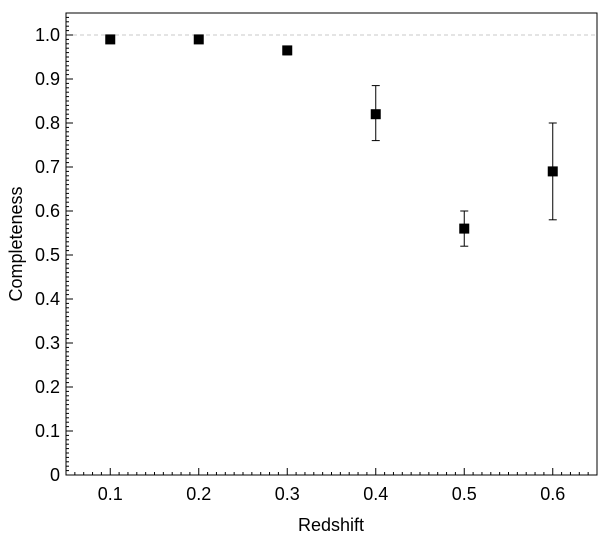  What do you see at coordinates (331, 525) in the screenshot?
I see `x-axis-label: Redshift` at bounding box center [331, 525].